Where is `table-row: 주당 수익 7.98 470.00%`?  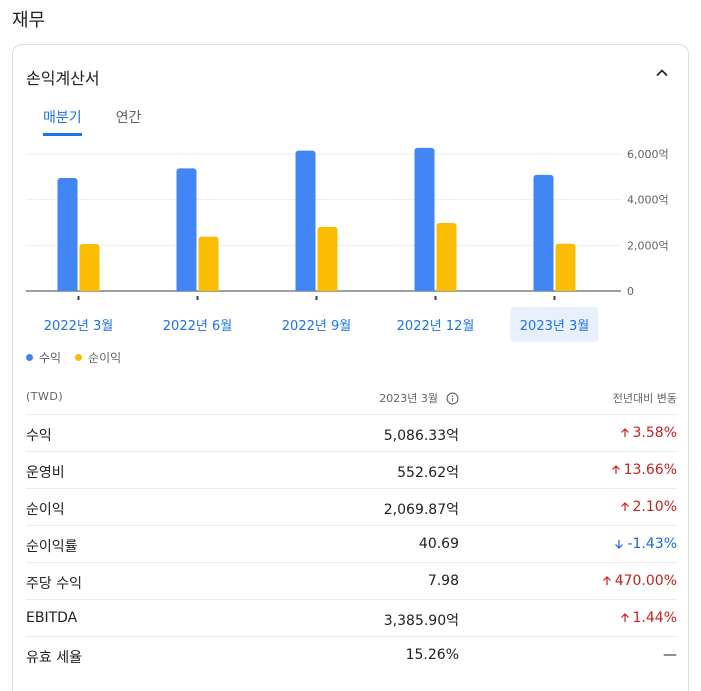 table-row: 주당 수익 7.98 470.00% is located at coordinates (351, 580).